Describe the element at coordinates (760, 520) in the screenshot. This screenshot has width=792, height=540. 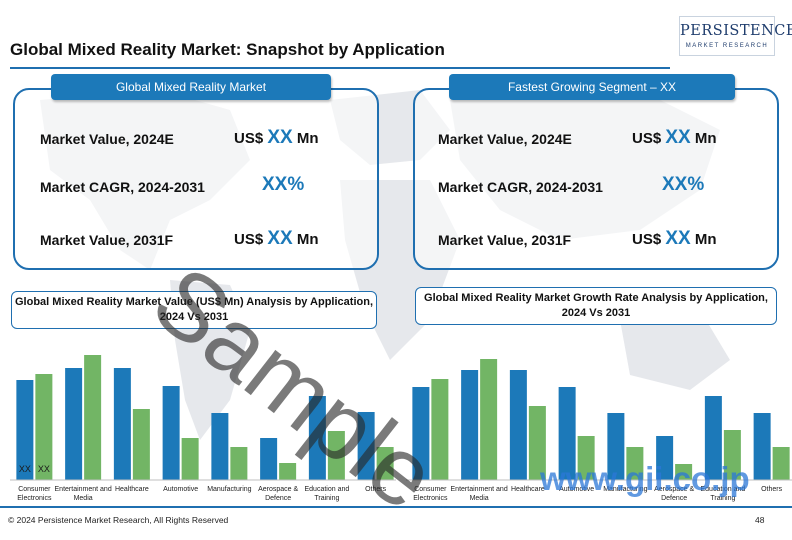
I see `page-number: 48` at that location.